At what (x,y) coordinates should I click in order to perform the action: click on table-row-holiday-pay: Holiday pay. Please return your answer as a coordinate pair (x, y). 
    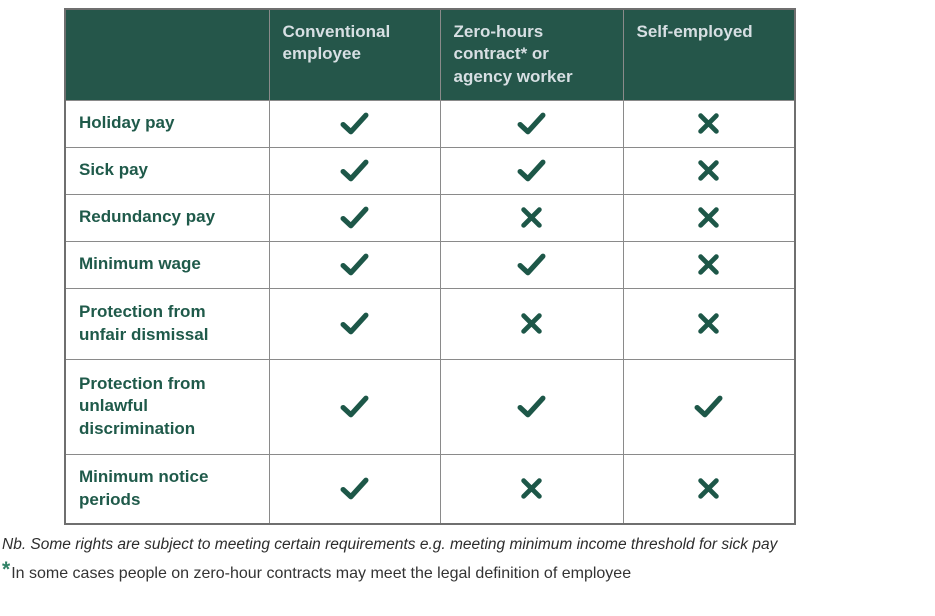
    Looking at the image, I should click on (430, 123).